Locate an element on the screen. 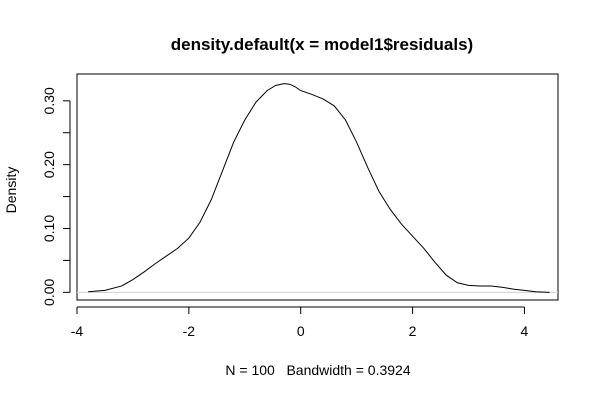  x-tick-label: 2 is located at coordinates (413, 331).